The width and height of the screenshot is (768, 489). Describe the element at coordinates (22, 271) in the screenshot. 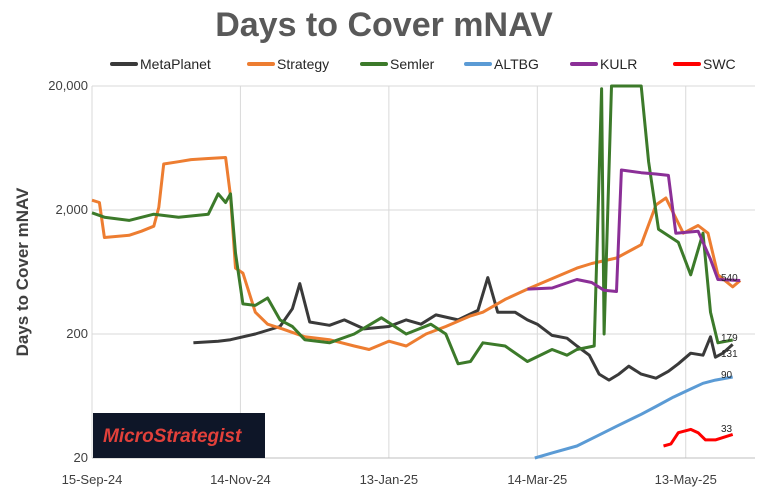

I see `y-axis-label: Days to Cover mNAV` at that location.